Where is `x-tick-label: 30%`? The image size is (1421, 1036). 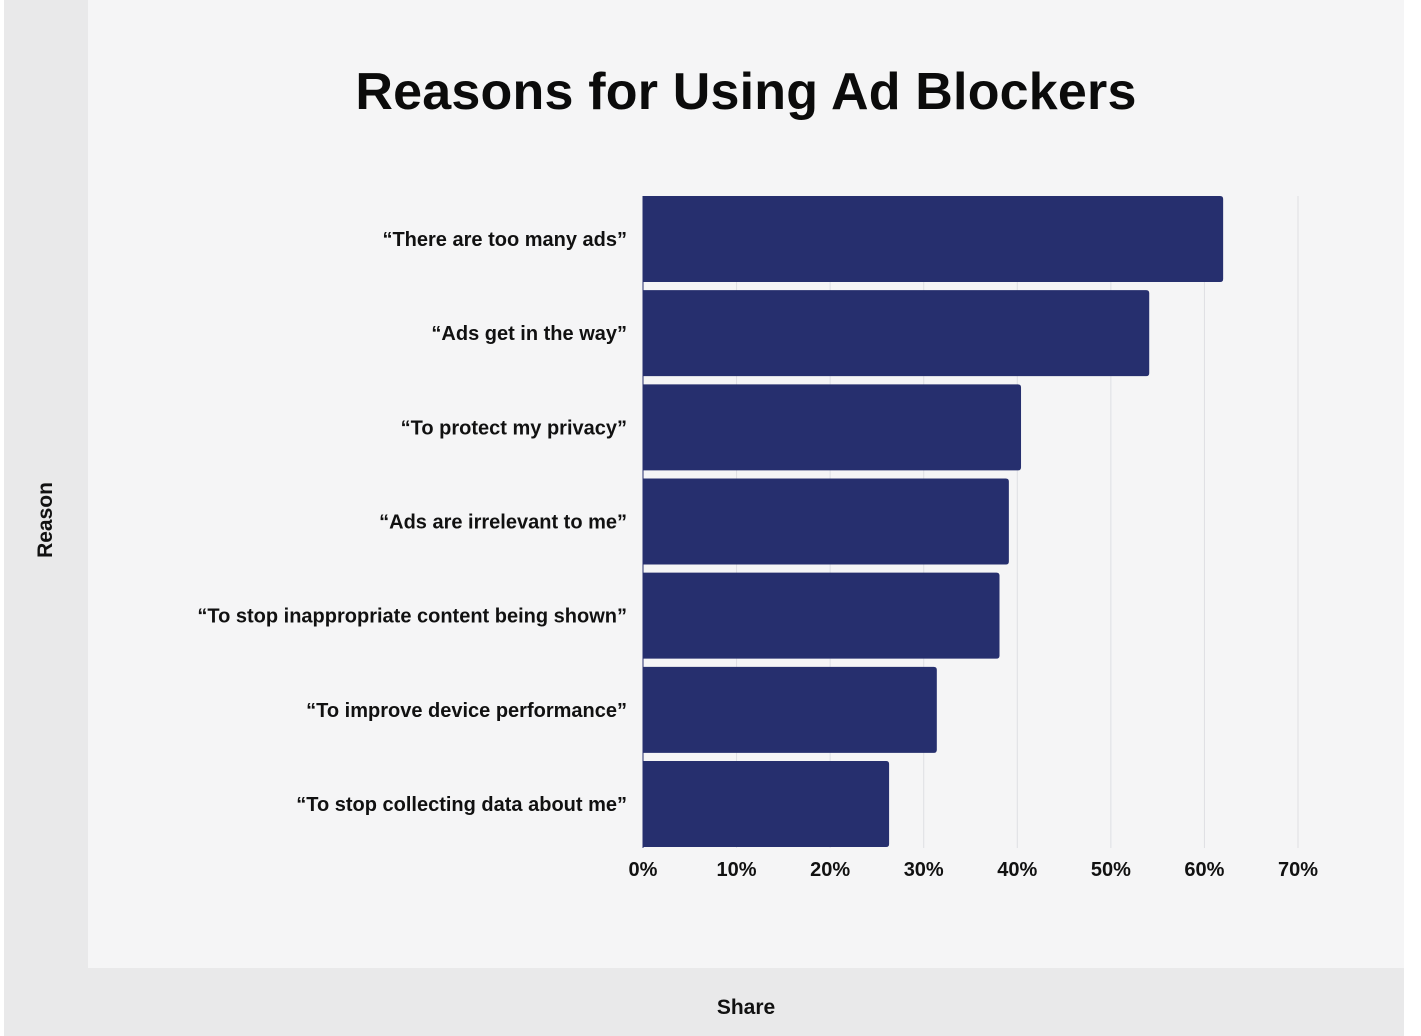
x-tick-label: 30% is located at coordinates (924, 870).